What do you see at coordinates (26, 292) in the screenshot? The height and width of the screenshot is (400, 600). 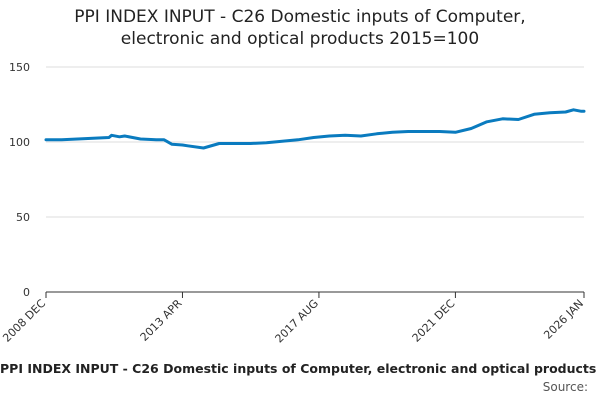 I see `y-tick-label: 0` at bounding box center [26, 292].